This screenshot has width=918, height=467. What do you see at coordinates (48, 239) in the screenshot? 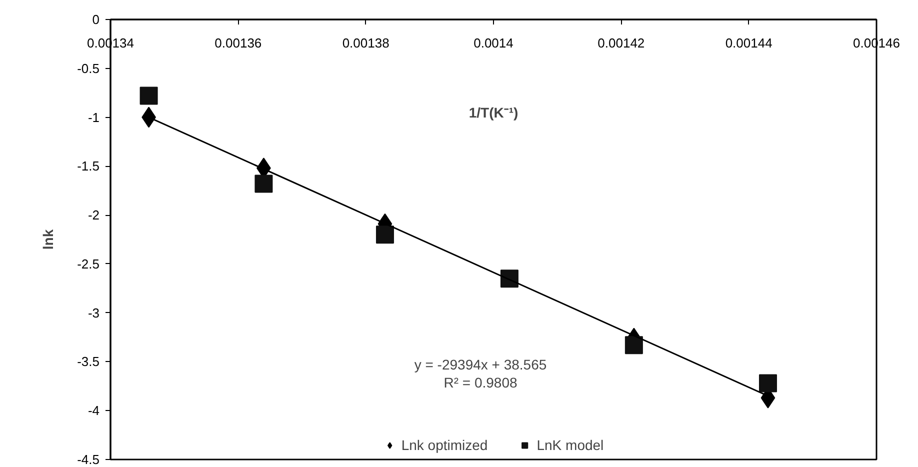
I see `y-axis-title: lnk` at bounding box center [48, 239].